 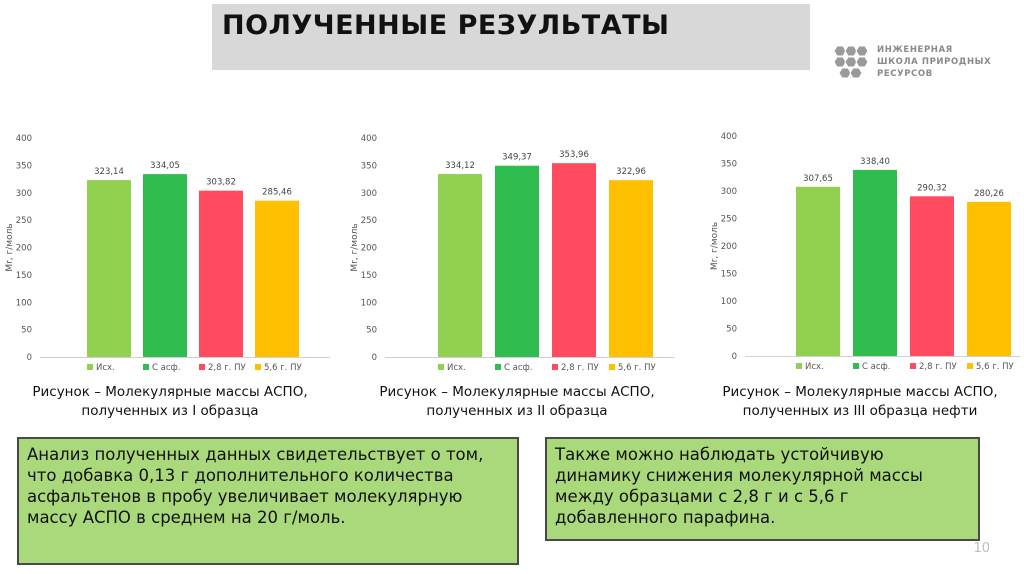 What do you see at coordinates (165, 166) in the screenshot?
I see `data-label: 334,05` at bounding box center [165, 166].